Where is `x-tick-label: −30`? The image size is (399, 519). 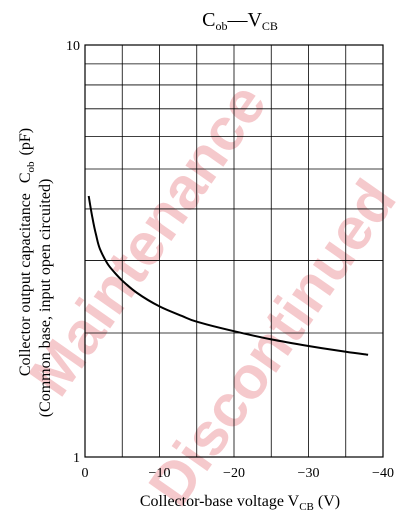 x-tick-label: −30 is located at coordinates (309, 473).